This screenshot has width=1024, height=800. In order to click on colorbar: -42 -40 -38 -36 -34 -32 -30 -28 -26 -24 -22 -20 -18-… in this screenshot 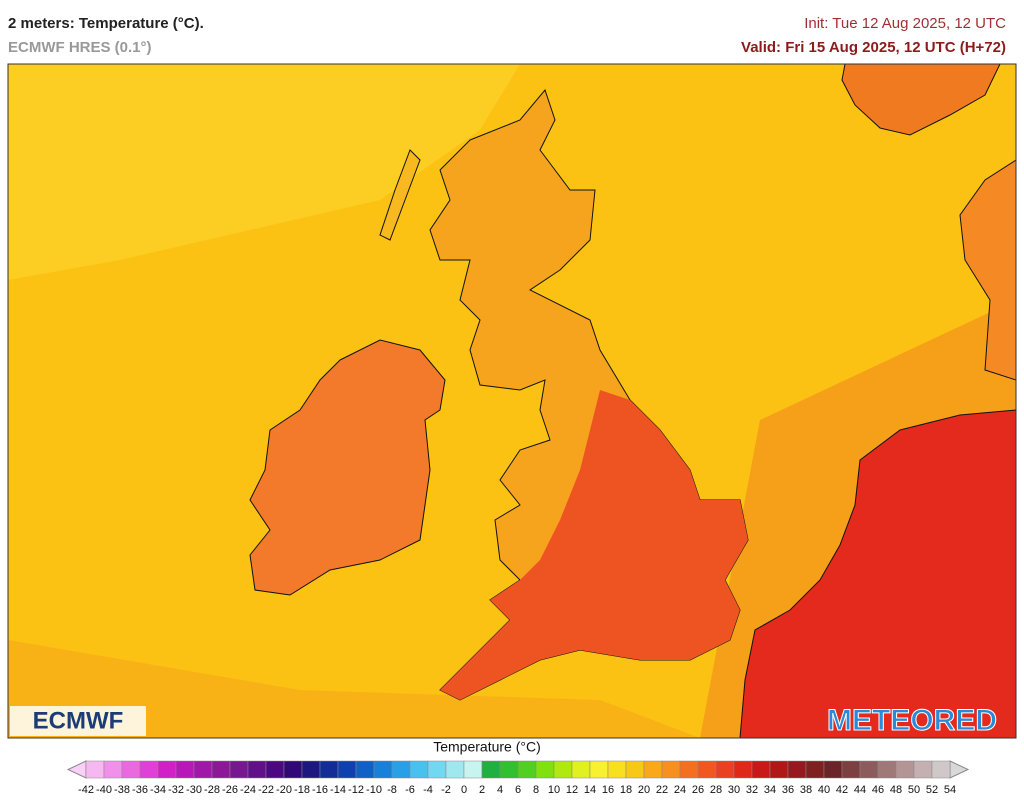, I will do `click(518, 778)`.